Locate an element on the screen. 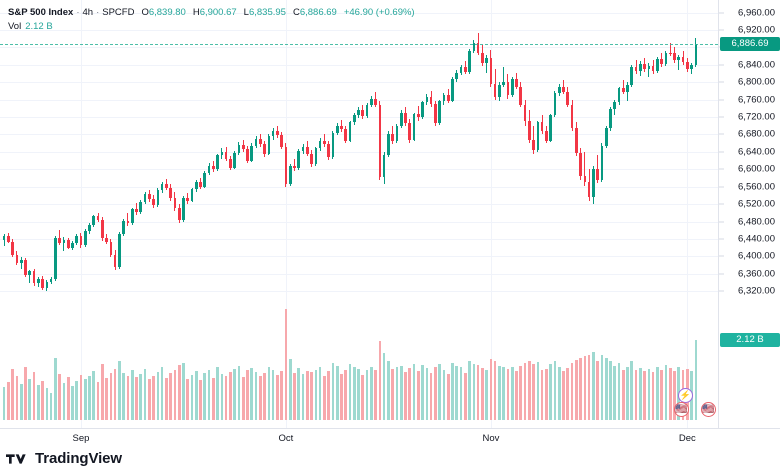 This screenshot has height=470, width=780. price-tick-label: 6,680.00 is located at coordinates (756, 134).